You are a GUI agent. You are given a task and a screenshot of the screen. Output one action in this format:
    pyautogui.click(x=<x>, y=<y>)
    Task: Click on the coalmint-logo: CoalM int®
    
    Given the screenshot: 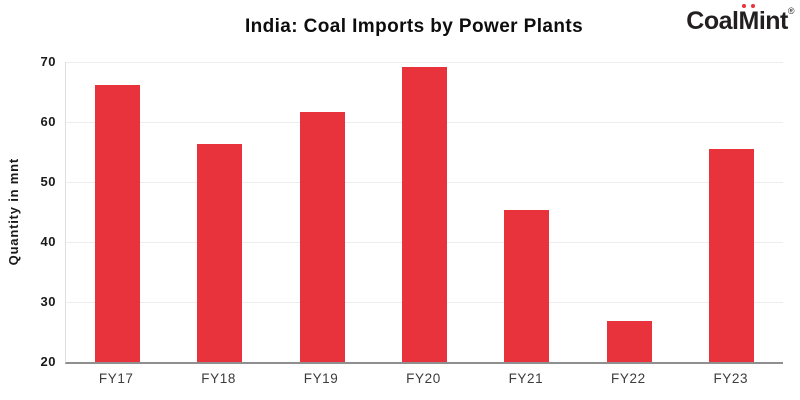 What is the action you would take?
    pyautogui.click(x=740, y=20)
    